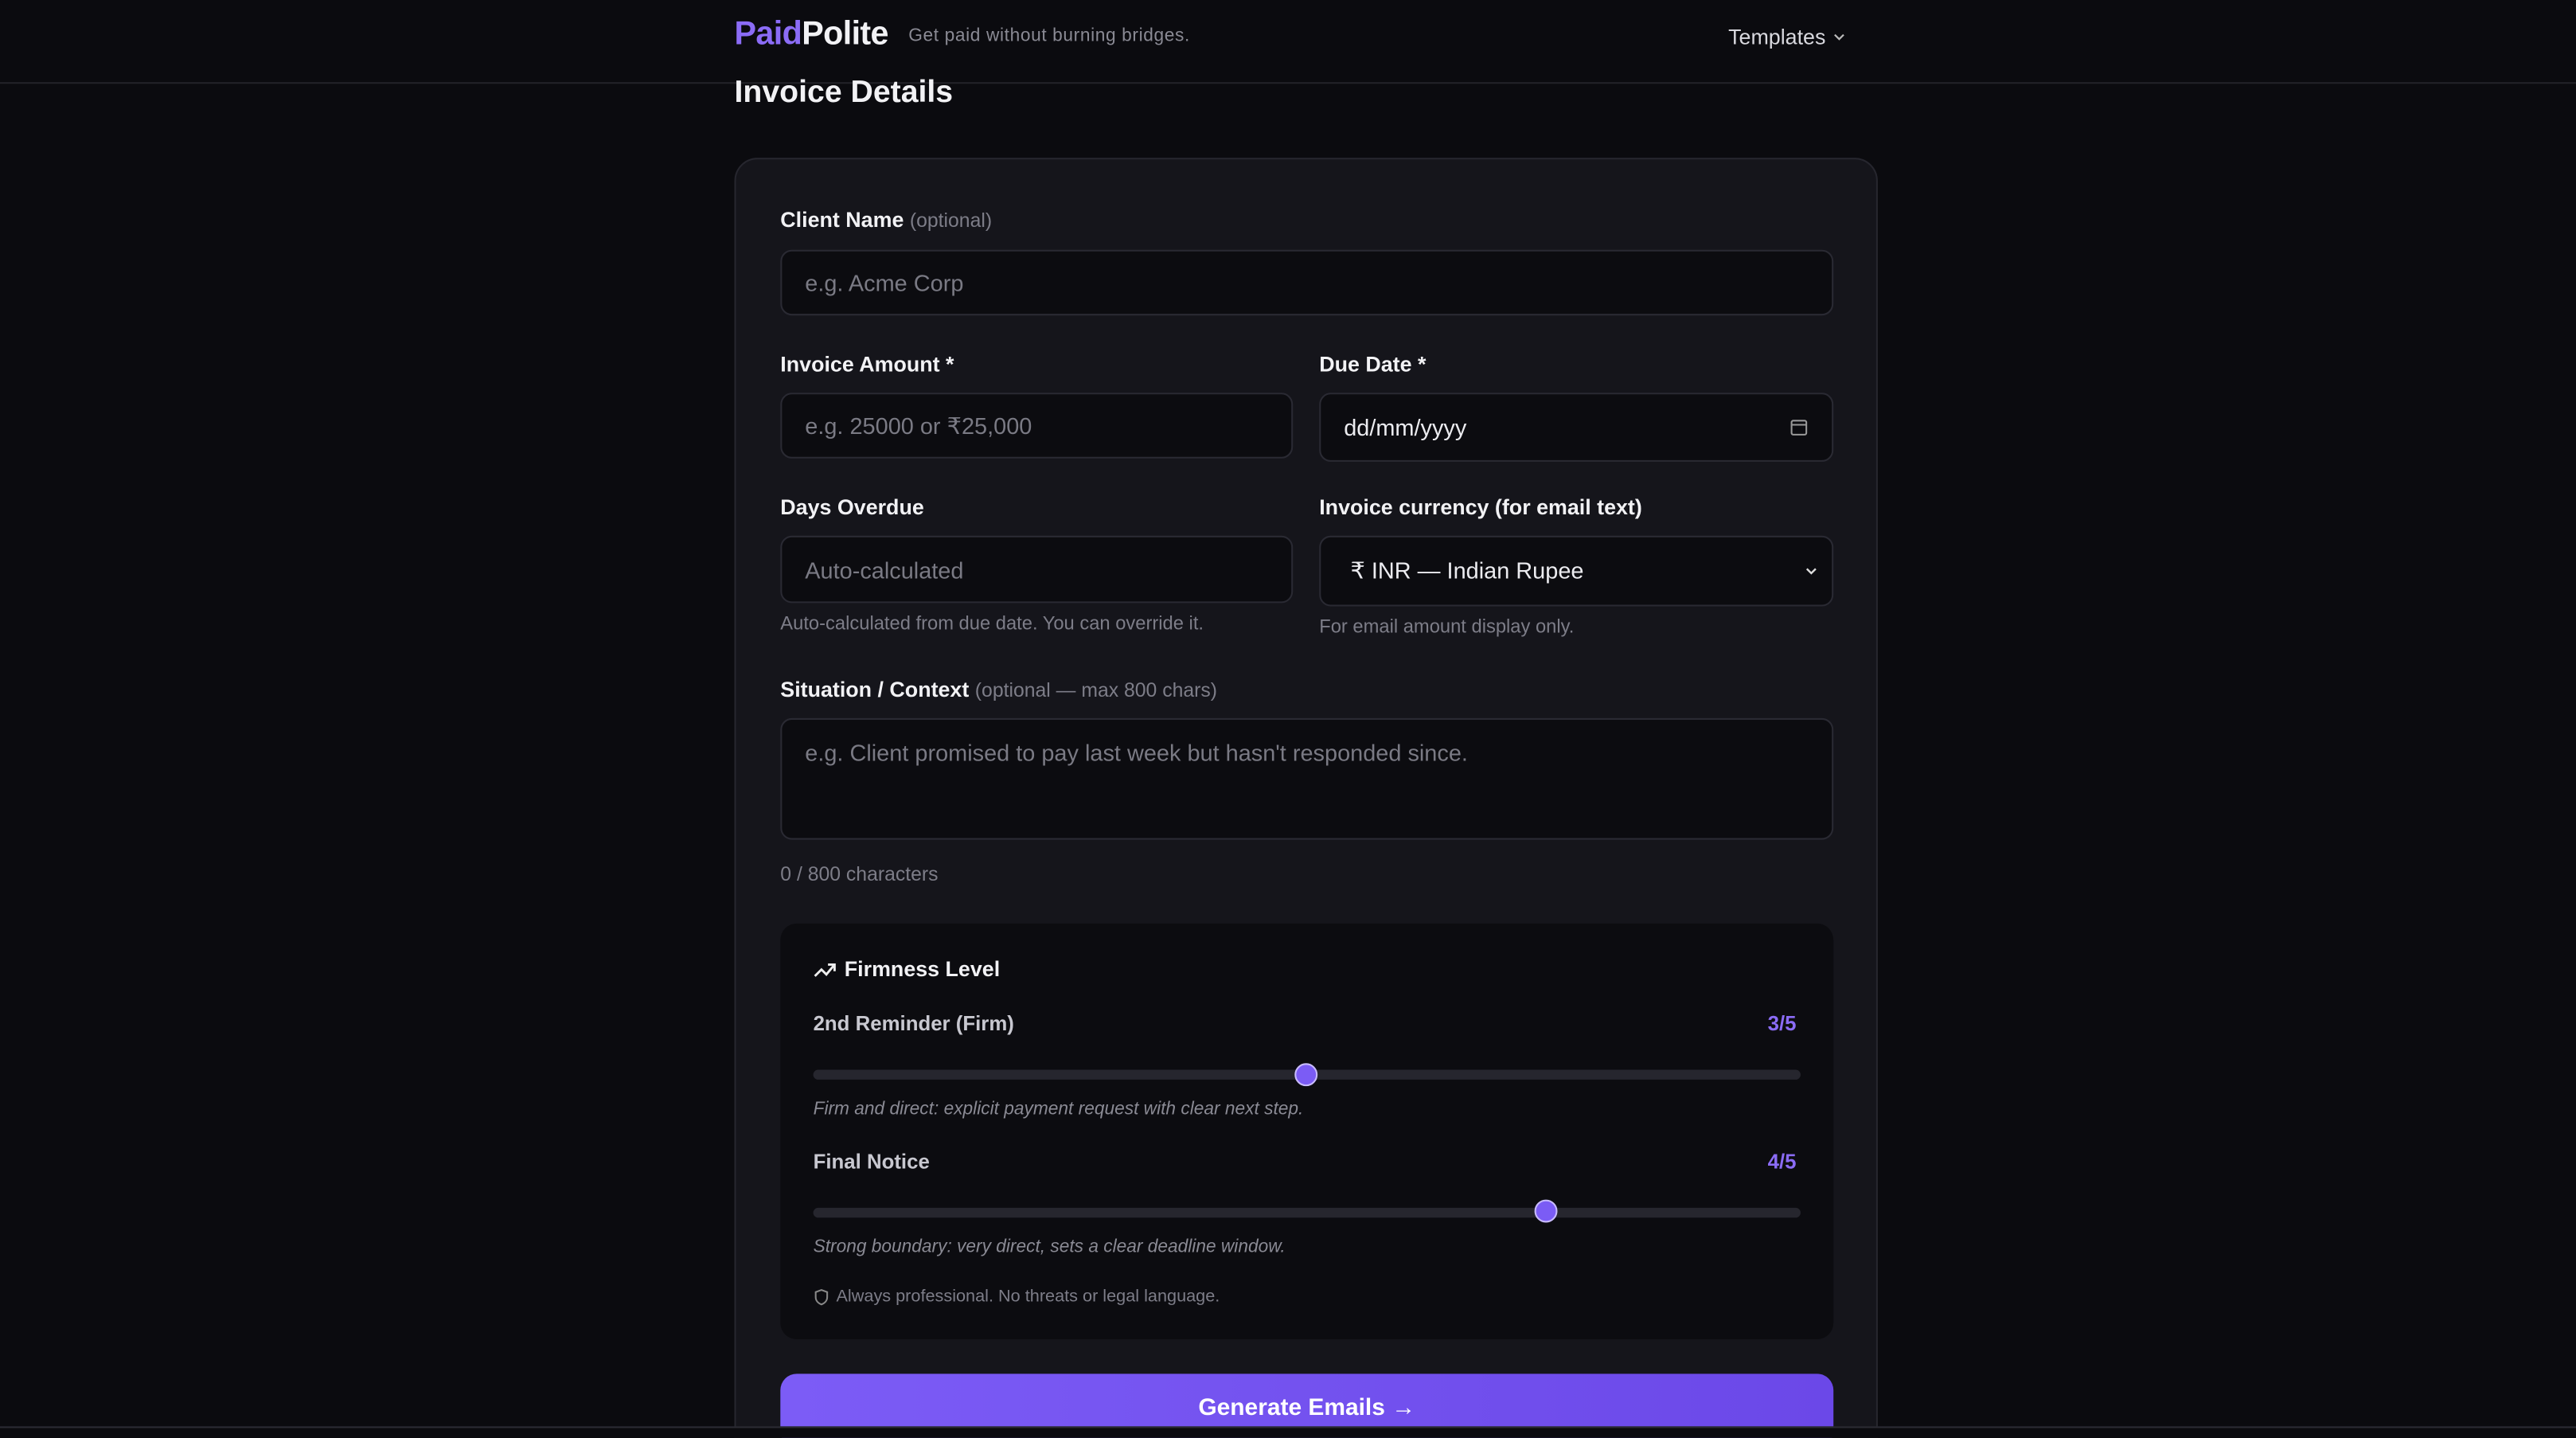  Describe the element at coordinates (1307, 1408) in the screenshot. I see `button-label: Generate Emails →` at that location.